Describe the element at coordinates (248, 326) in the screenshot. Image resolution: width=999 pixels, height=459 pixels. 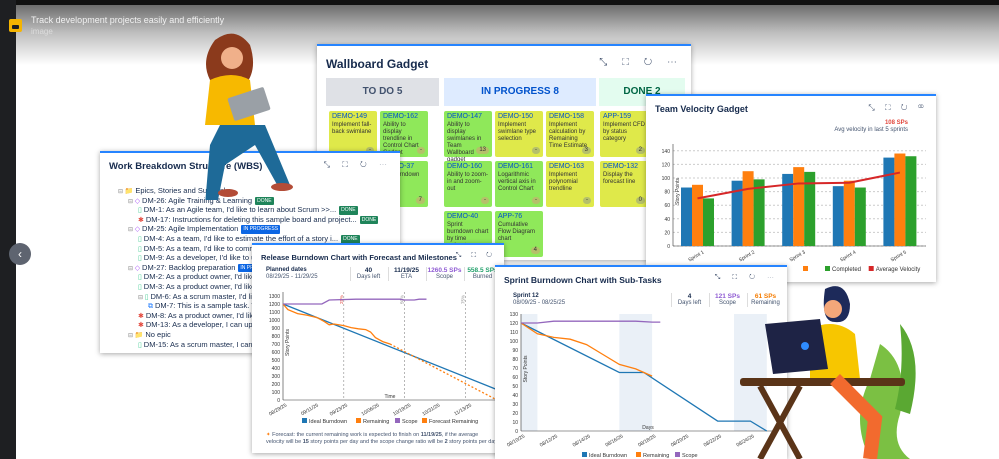
I see `tree-row: ✱ DM-13: As a developer, I can upd` at that location.